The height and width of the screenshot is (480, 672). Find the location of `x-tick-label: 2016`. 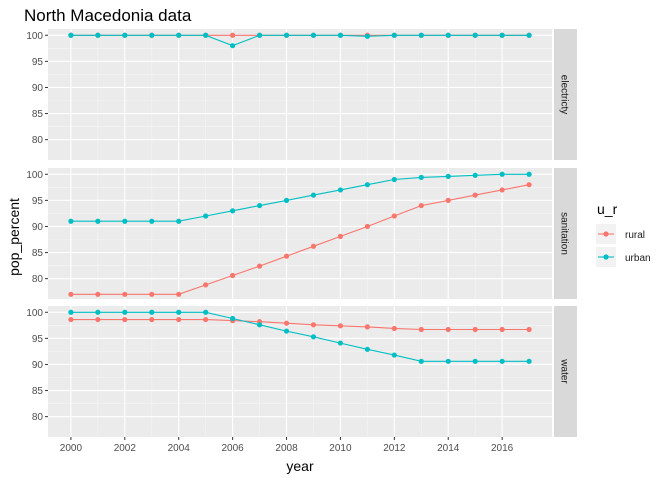

x-tick-label: 2016 is located at coordinates (502, 448).